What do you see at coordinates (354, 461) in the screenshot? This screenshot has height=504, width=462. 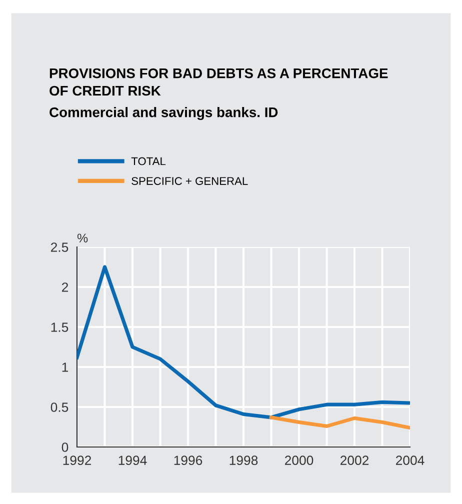 I see `x-tick-label: 2002` at bounding box center [354, 461].